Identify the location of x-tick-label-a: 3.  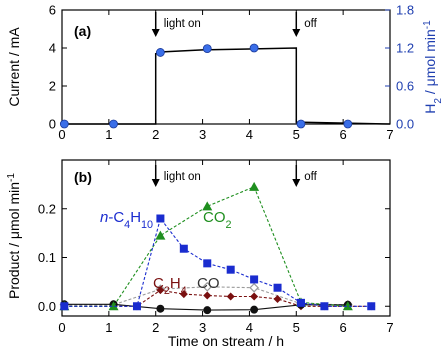
(202, 134).